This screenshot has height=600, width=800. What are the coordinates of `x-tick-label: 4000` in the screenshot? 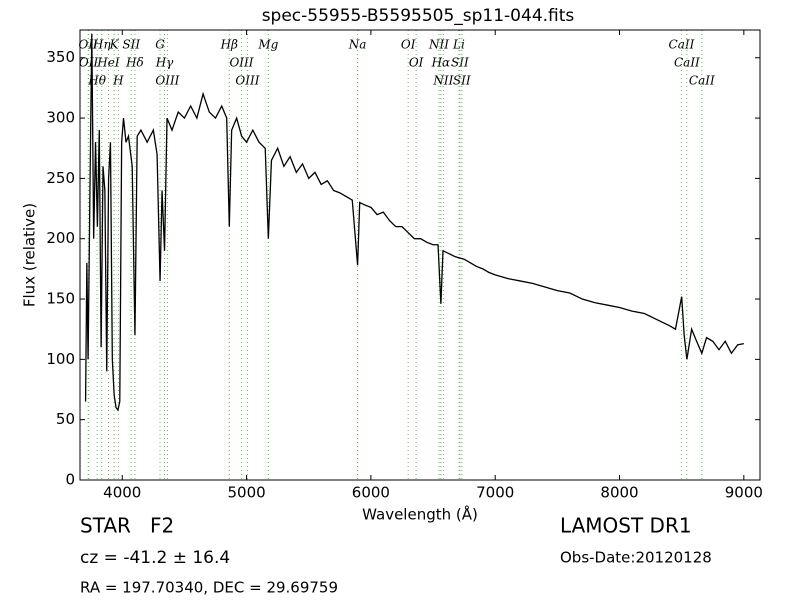 It's located at (122, 493).